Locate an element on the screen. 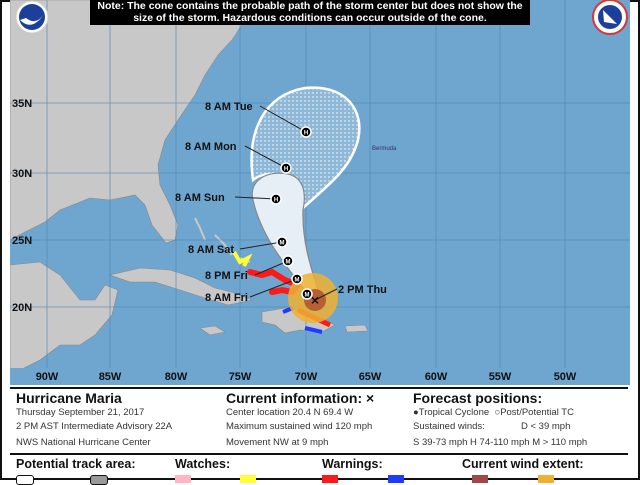 Image resolution: width=640 pixels, height=485 pixels. tropical-storm-watch is located at coordinates (242, 258).